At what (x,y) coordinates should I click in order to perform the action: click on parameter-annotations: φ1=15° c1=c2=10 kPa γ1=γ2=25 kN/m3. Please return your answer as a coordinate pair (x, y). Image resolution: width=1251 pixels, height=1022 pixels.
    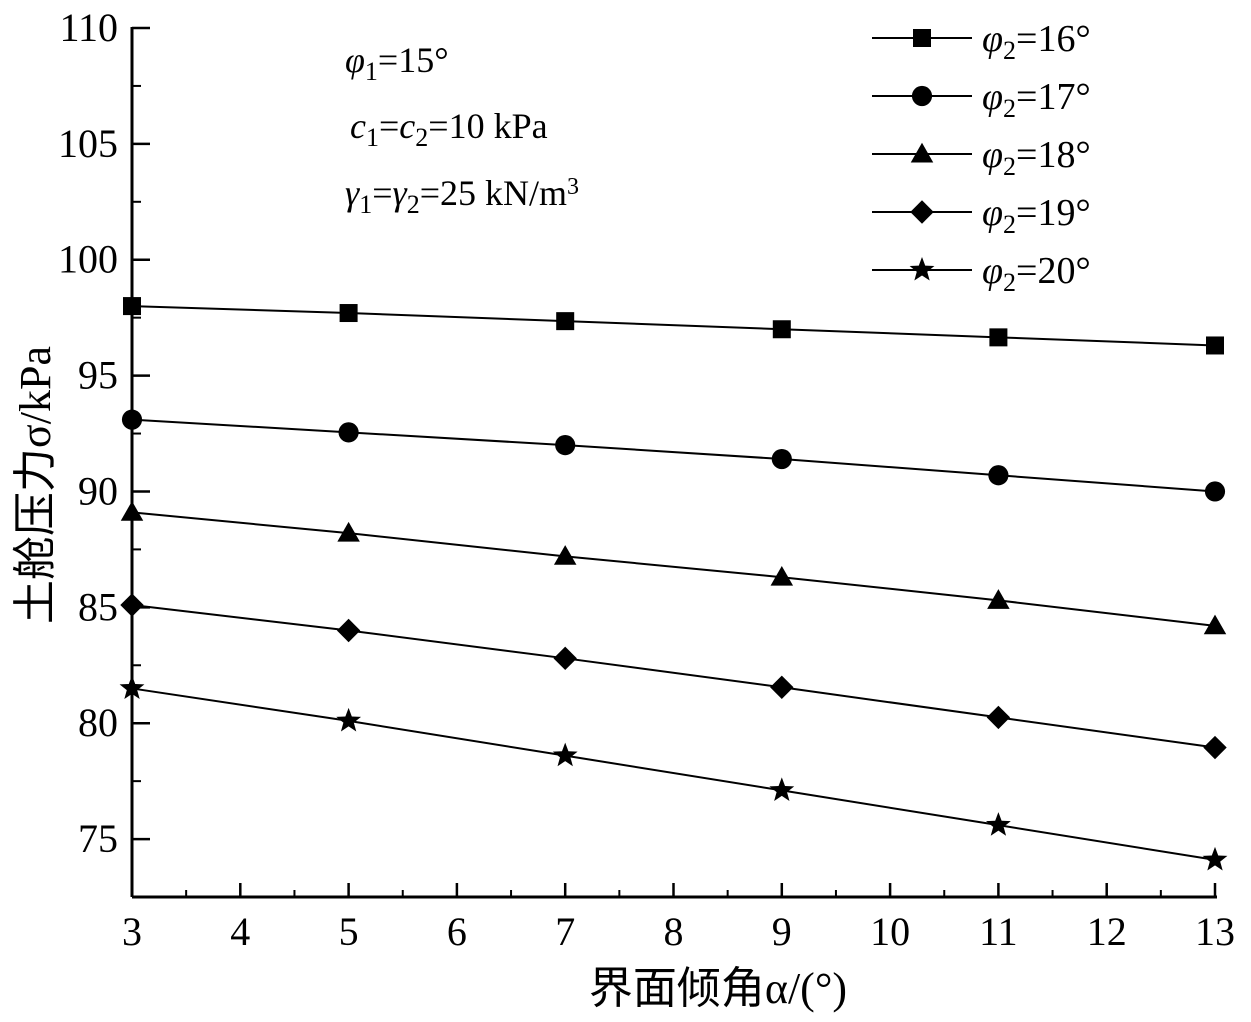
    Looking at the image, I should click on (462, 129).